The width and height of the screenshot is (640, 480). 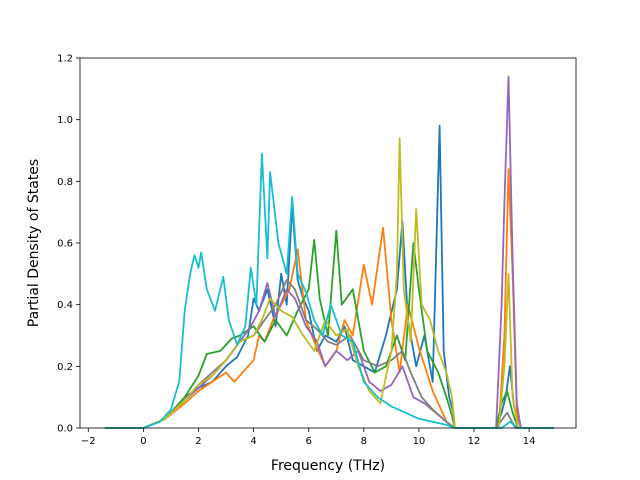 What do you see at coordinates (65, 120) in the screenshot?
I see `y-tick-label: 1.0` at bounding box center [65, 120].